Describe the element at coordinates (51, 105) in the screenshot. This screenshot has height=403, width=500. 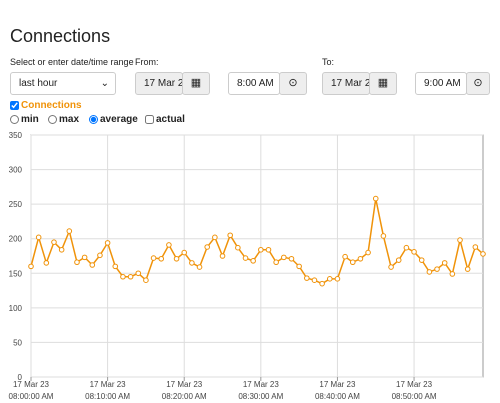
I see `series-checkbox-label: Connections` at that location.